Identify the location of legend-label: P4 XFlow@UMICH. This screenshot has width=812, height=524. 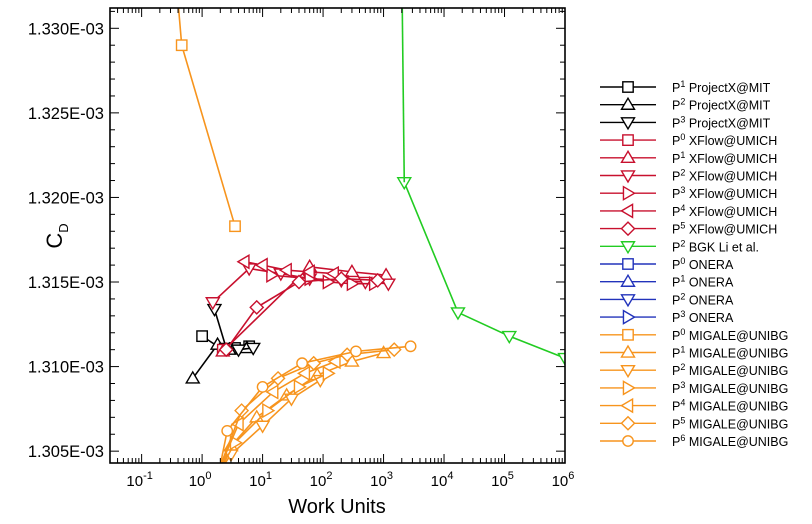
(724, 211).